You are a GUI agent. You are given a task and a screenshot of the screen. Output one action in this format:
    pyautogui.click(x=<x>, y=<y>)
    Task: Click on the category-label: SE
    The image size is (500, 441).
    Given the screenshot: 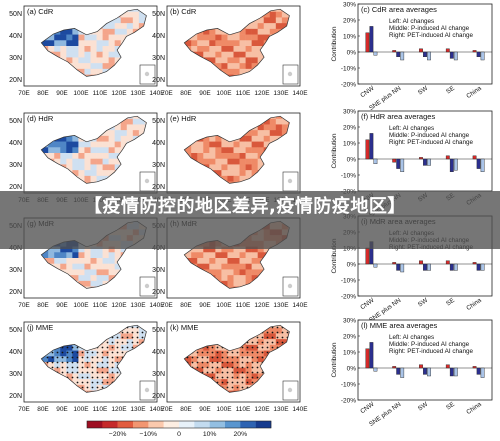 What is the action you would take?
    pyautogui.click(x=450, y=406)
    